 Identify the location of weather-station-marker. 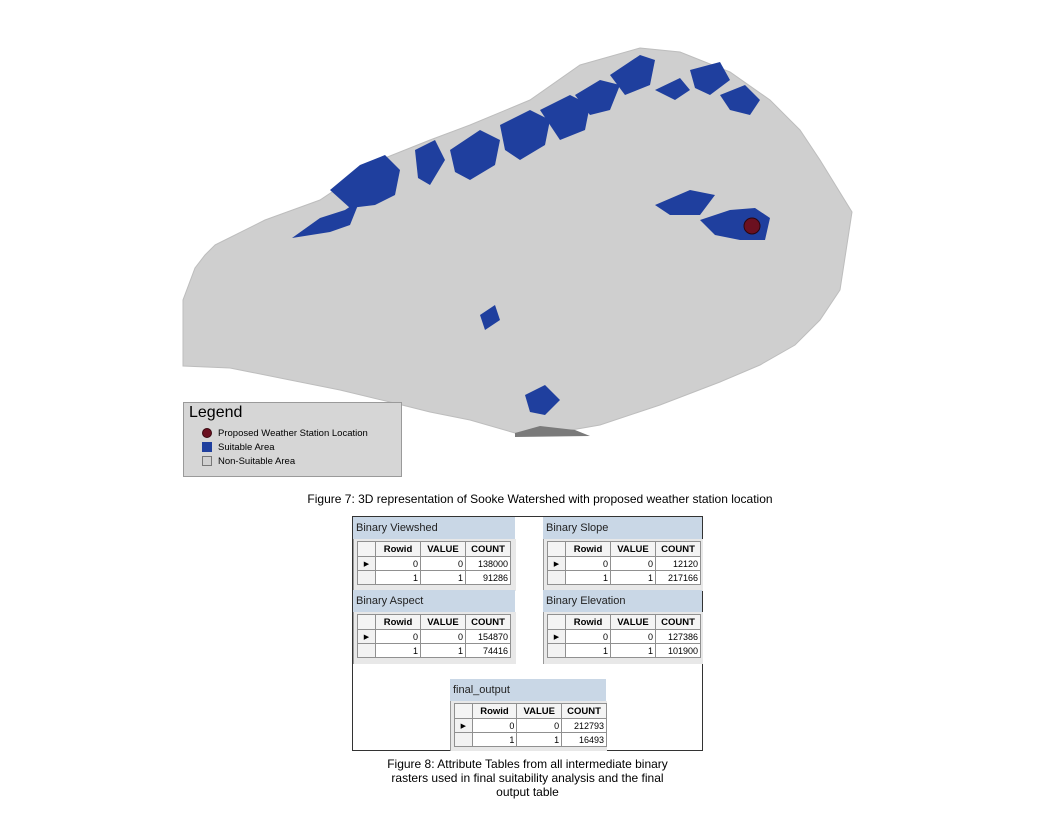
(752, 226).